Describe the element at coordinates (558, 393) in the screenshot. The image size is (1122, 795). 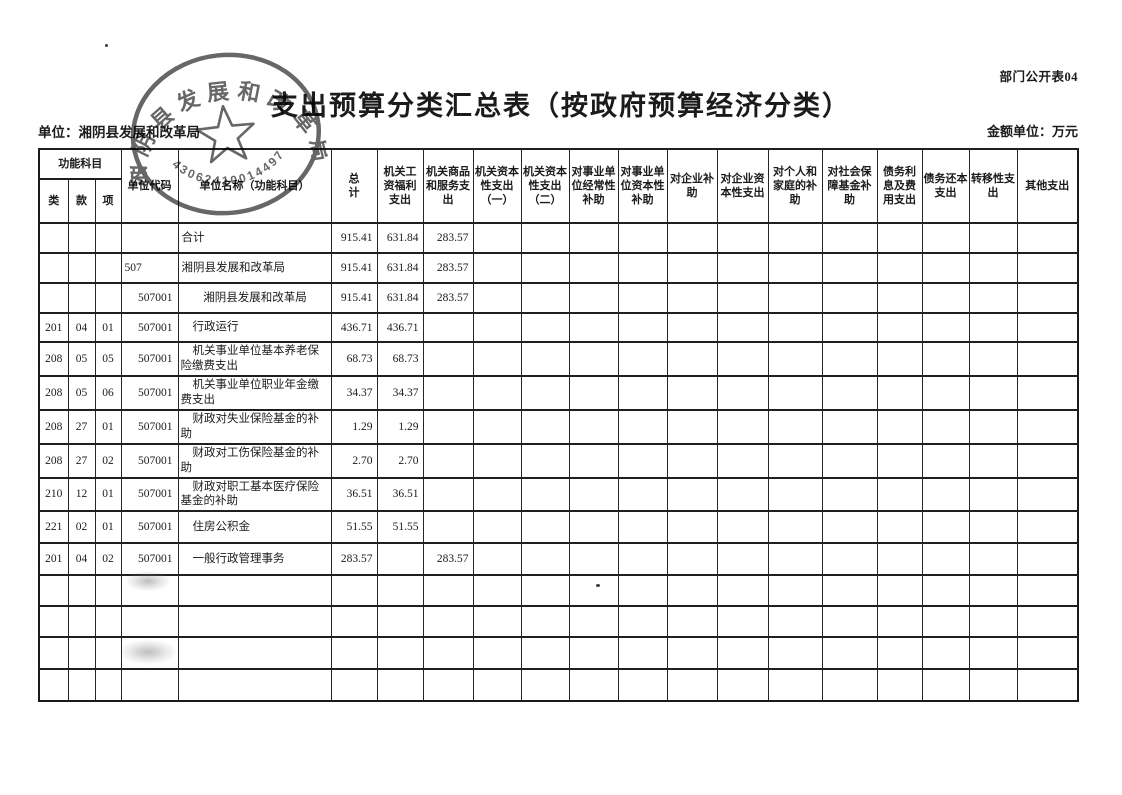
I see `table-row: 208 05 06 507001 机关事业单位职业年金缴费支出 34.37 34.37` at that location.